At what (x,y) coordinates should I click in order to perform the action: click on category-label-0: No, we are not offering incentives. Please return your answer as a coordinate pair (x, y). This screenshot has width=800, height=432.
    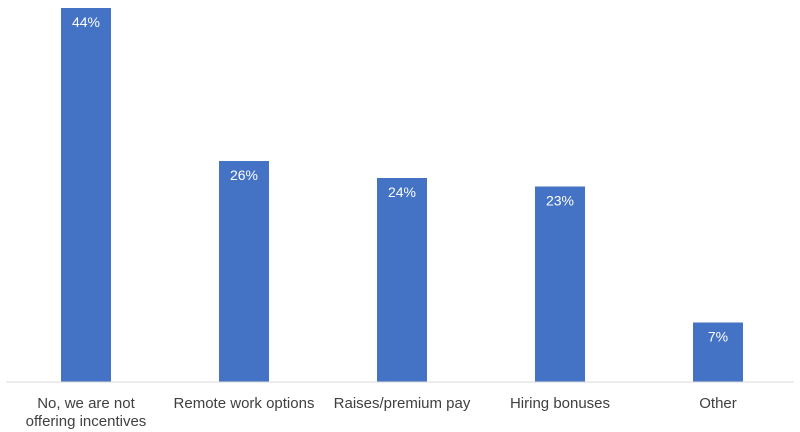
    Looking at the image, I should click on (86, 412).